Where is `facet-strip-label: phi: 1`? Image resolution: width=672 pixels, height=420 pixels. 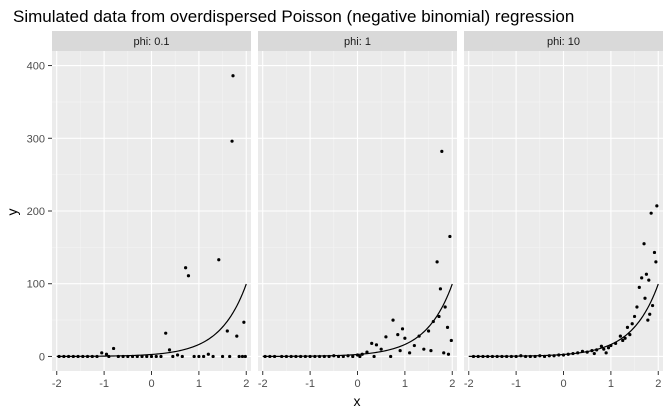 facet-strip-label: phi: 1 is located at coordinates (357, 42).